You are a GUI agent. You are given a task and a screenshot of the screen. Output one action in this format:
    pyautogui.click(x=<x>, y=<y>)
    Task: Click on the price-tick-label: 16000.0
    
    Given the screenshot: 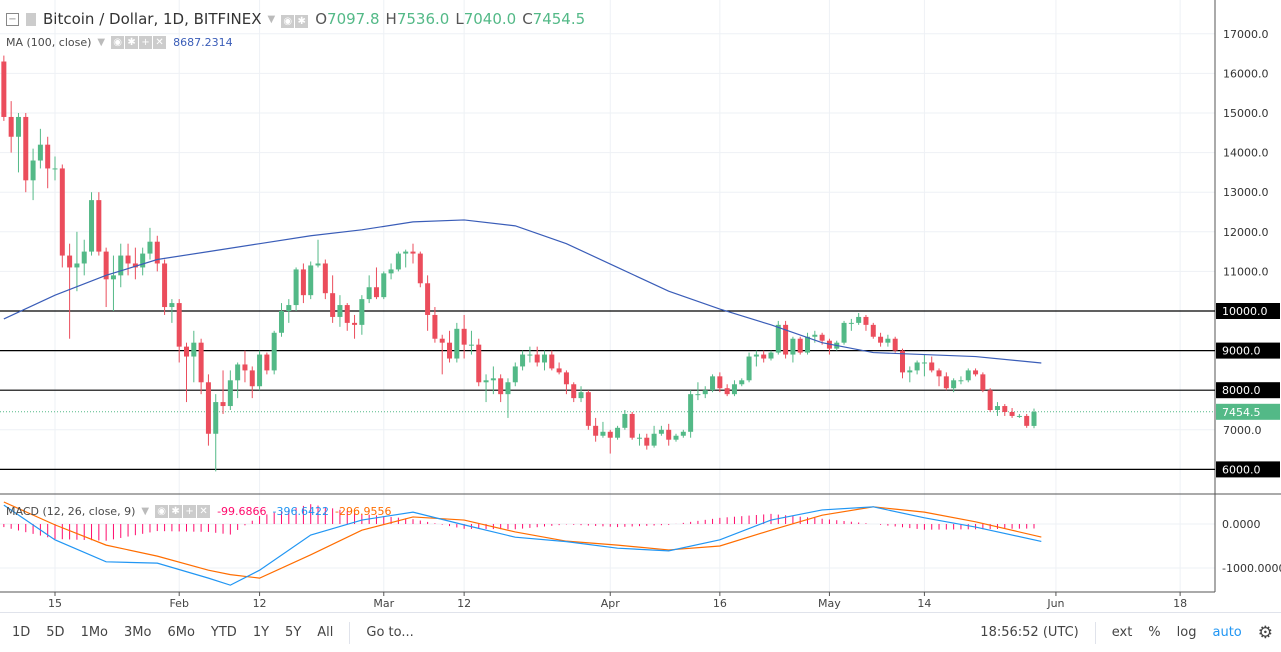 What is the action you would take?
    pyautogui.click(x=1246, y=73)
    